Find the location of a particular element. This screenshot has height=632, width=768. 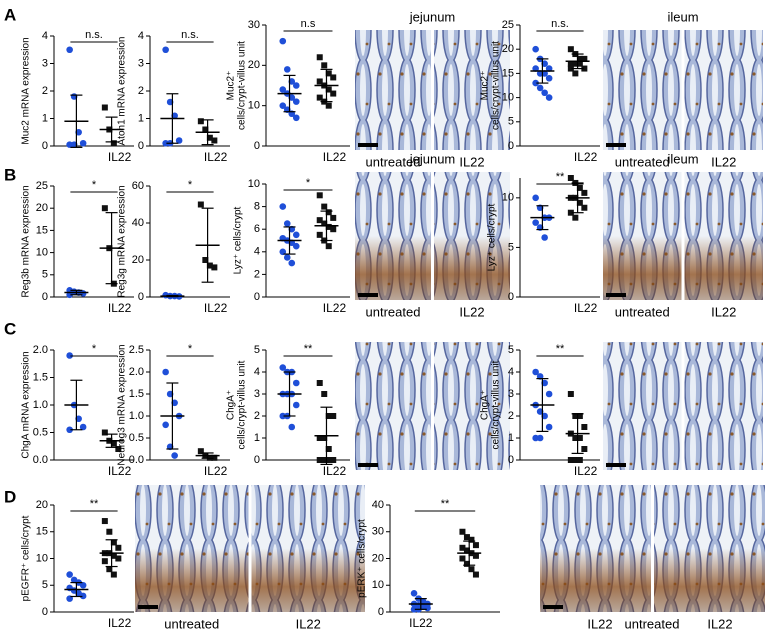

panel-letter: A is located at coordinates (10, 14).